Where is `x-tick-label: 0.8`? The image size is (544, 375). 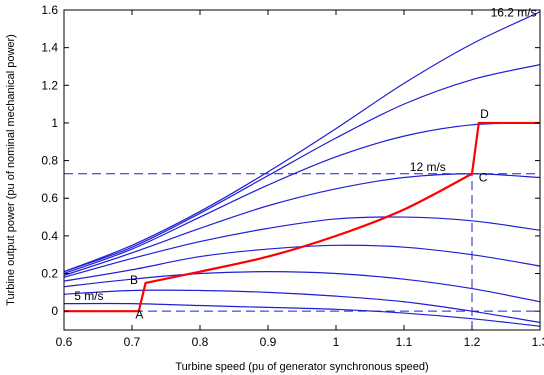
x-tick-label: 0.8 is located at coordinates (200, 342).